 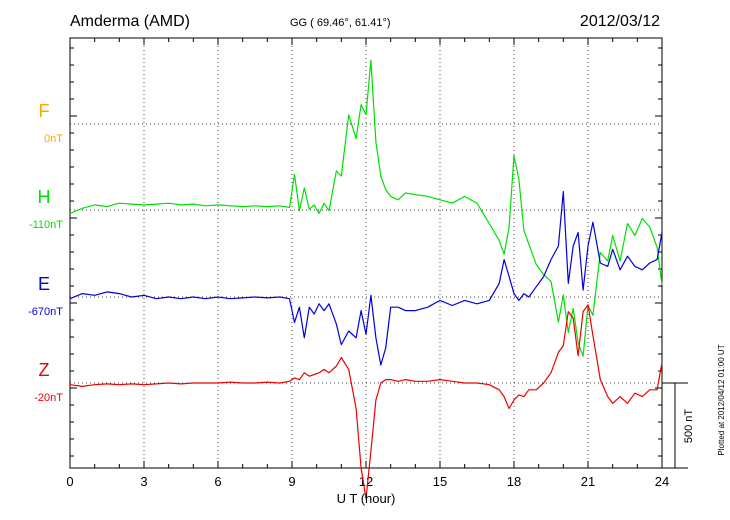 What do you see at coordinates (620, 21) in the screenshot?
I see `chart-date: 2012/03/12` at bounding box center [620, 21].